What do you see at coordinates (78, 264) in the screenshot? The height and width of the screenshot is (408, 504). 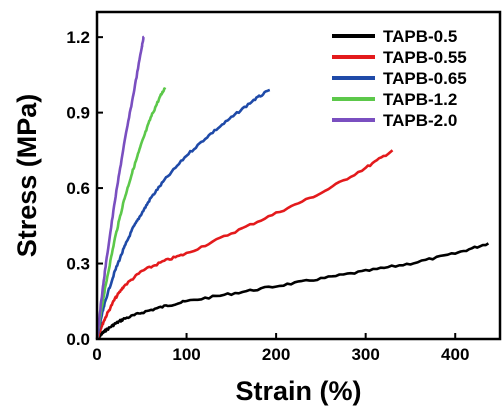 I see `y-tick-label: 0.3` at bounding box center [78, 264].